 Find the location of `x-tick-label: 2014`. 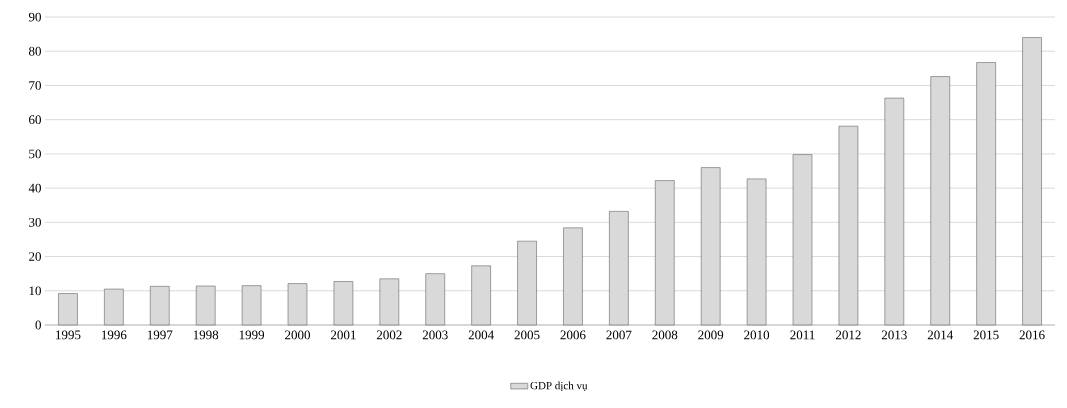

x-tick-label: 2014 is located at coordinates (940, 335).